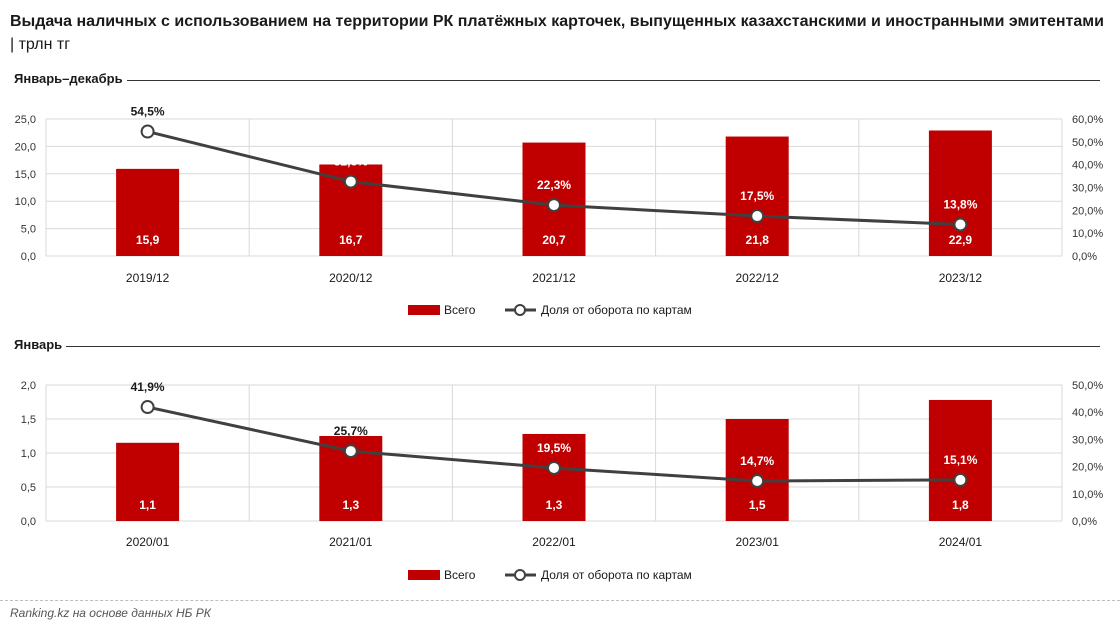 The width and height of the screenshot is (1120, 632). What do you see at coordinates (557, 346) in the screenshot?
I see `section-rule-january` at bounding box center [557, 346].